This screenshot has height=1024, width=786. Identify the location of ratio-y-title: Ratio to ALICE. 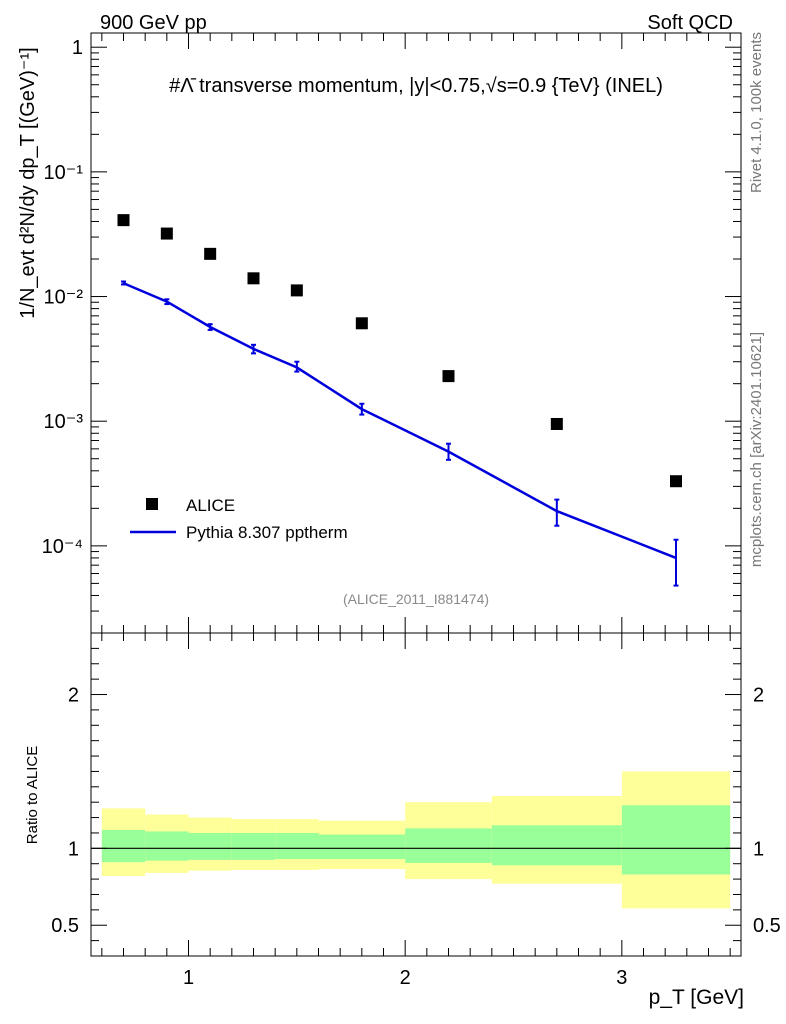
(32, 795).